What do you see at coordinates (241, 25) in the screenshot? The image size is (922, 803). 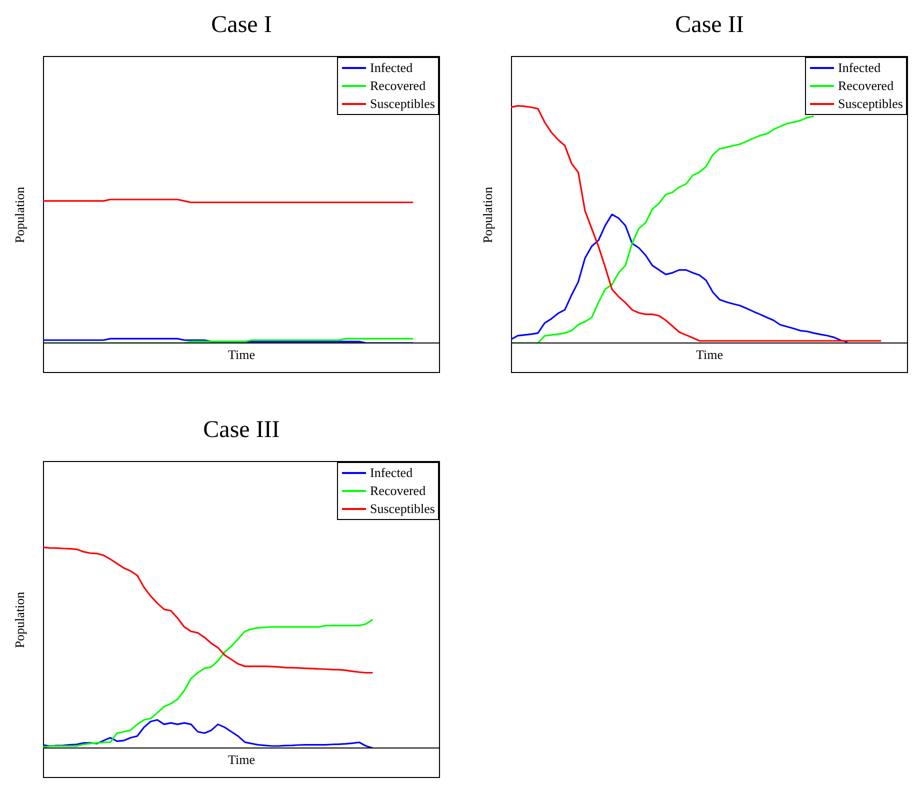 I see `chart-title: Case I` at bounding box center [241, 25].